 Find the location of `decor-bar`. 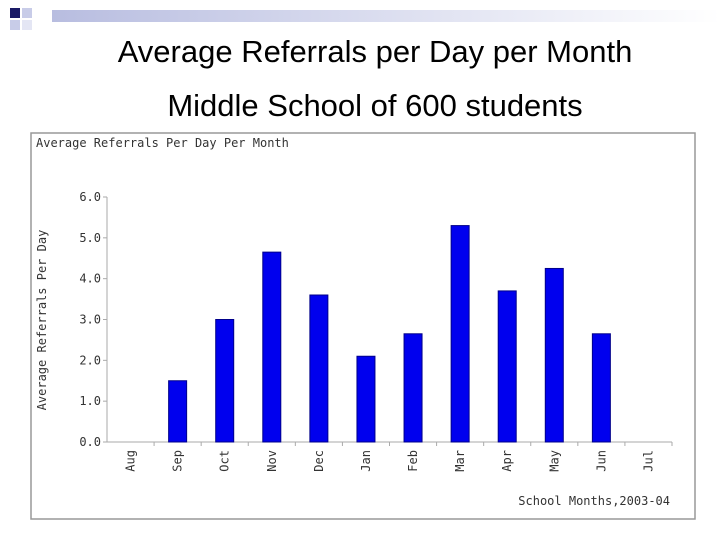

decor-bar is located at coordinates (386, 16).